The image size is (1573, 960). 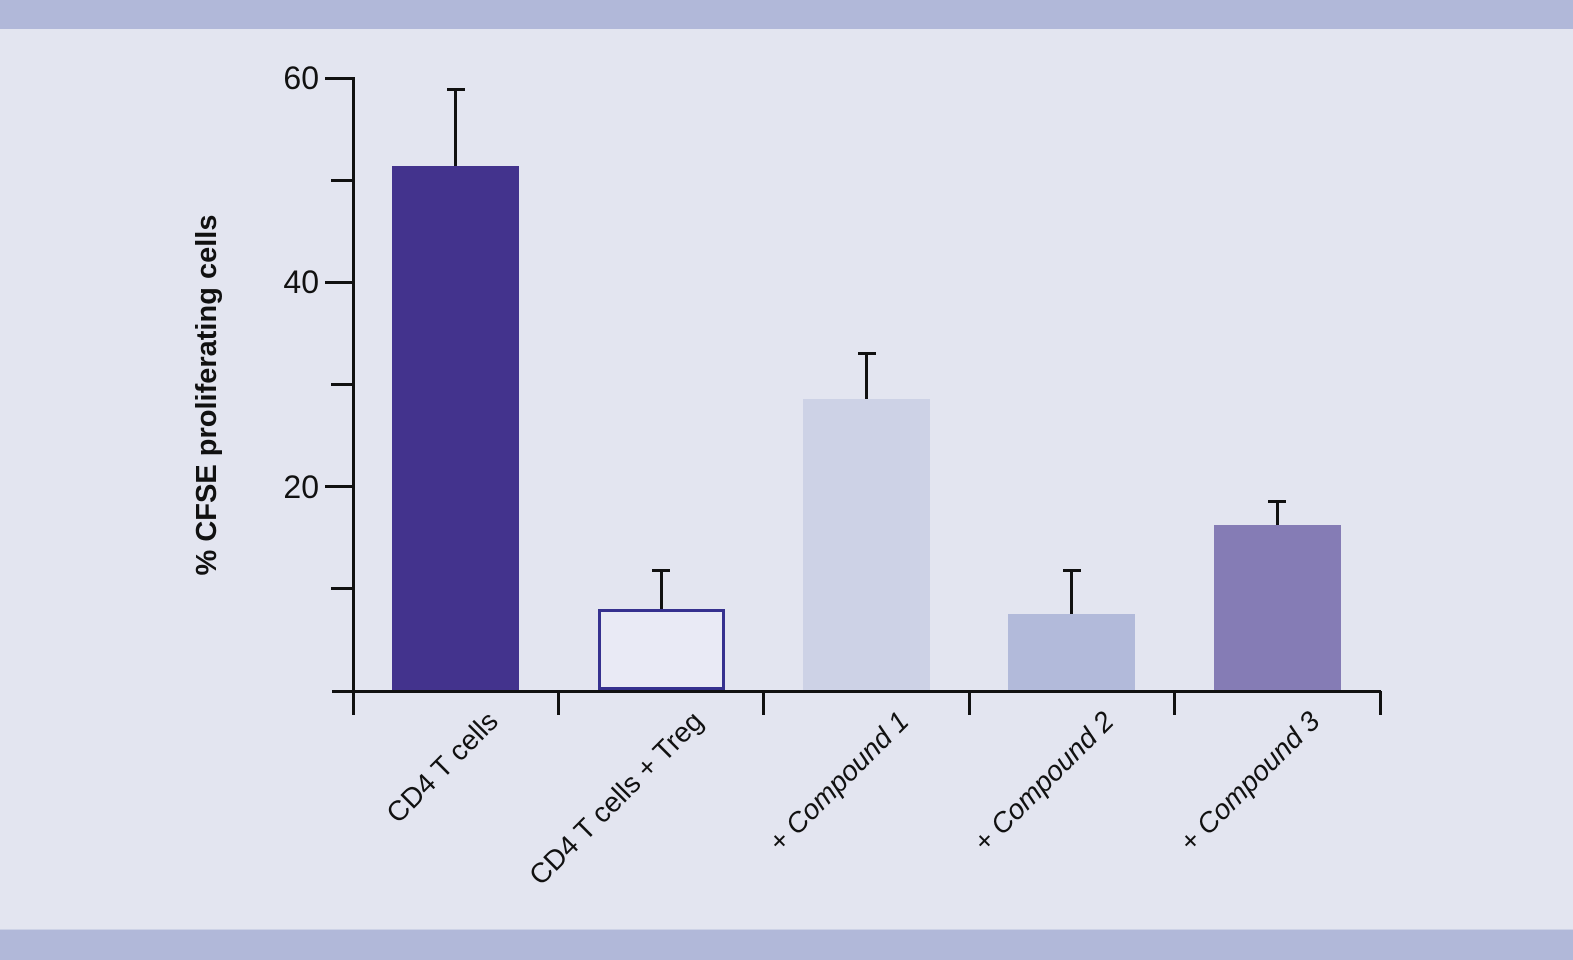 What do you see at coordinates (301, 282) in the screenshot?
I see `y-tick-label: 40` at bounding box center [301, 282].